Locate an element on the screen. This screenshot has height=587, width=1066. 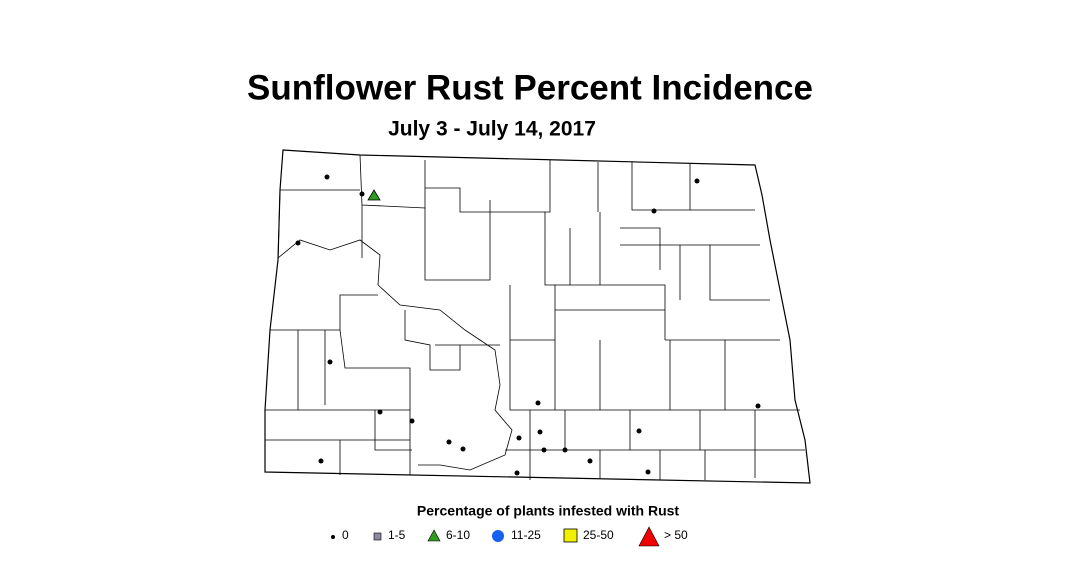
legend-label: 0 is located at coordinates (345, 535).